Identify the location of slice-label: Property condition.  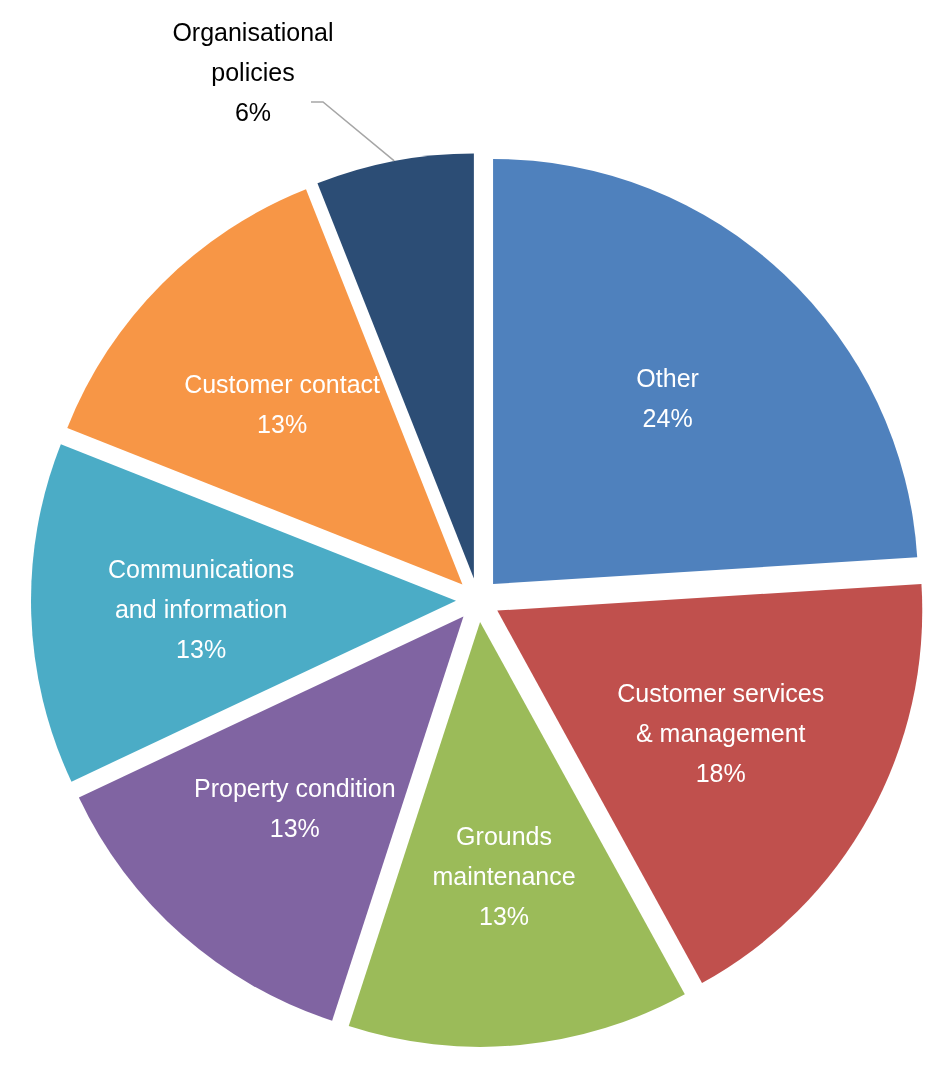
(295, 787).